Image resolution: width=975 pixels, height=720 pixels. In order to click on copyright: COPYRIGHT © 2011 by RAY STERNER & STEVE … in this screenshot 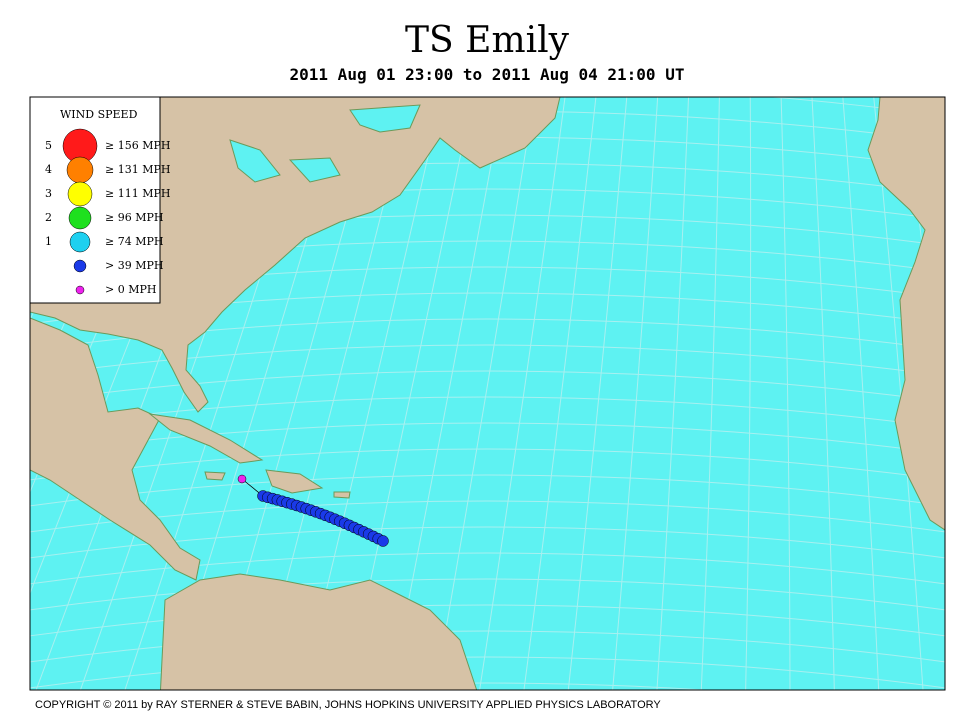, I will do `click(348, 705)`.